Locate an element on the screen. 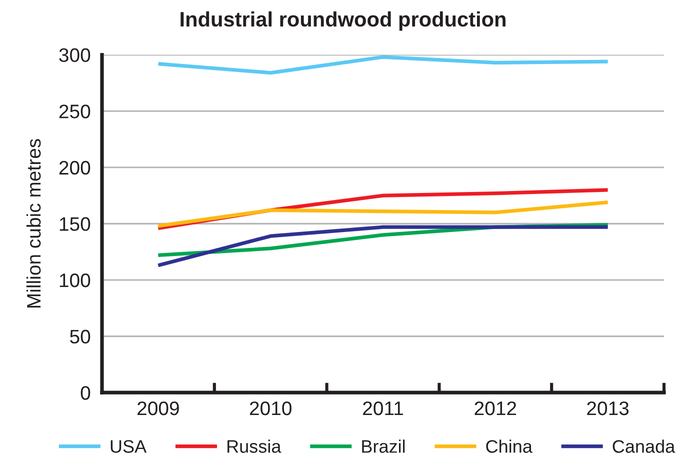 This screenshot has height=468, width=686. x-tick-label: 2012 is located at coordinates (495, 408).